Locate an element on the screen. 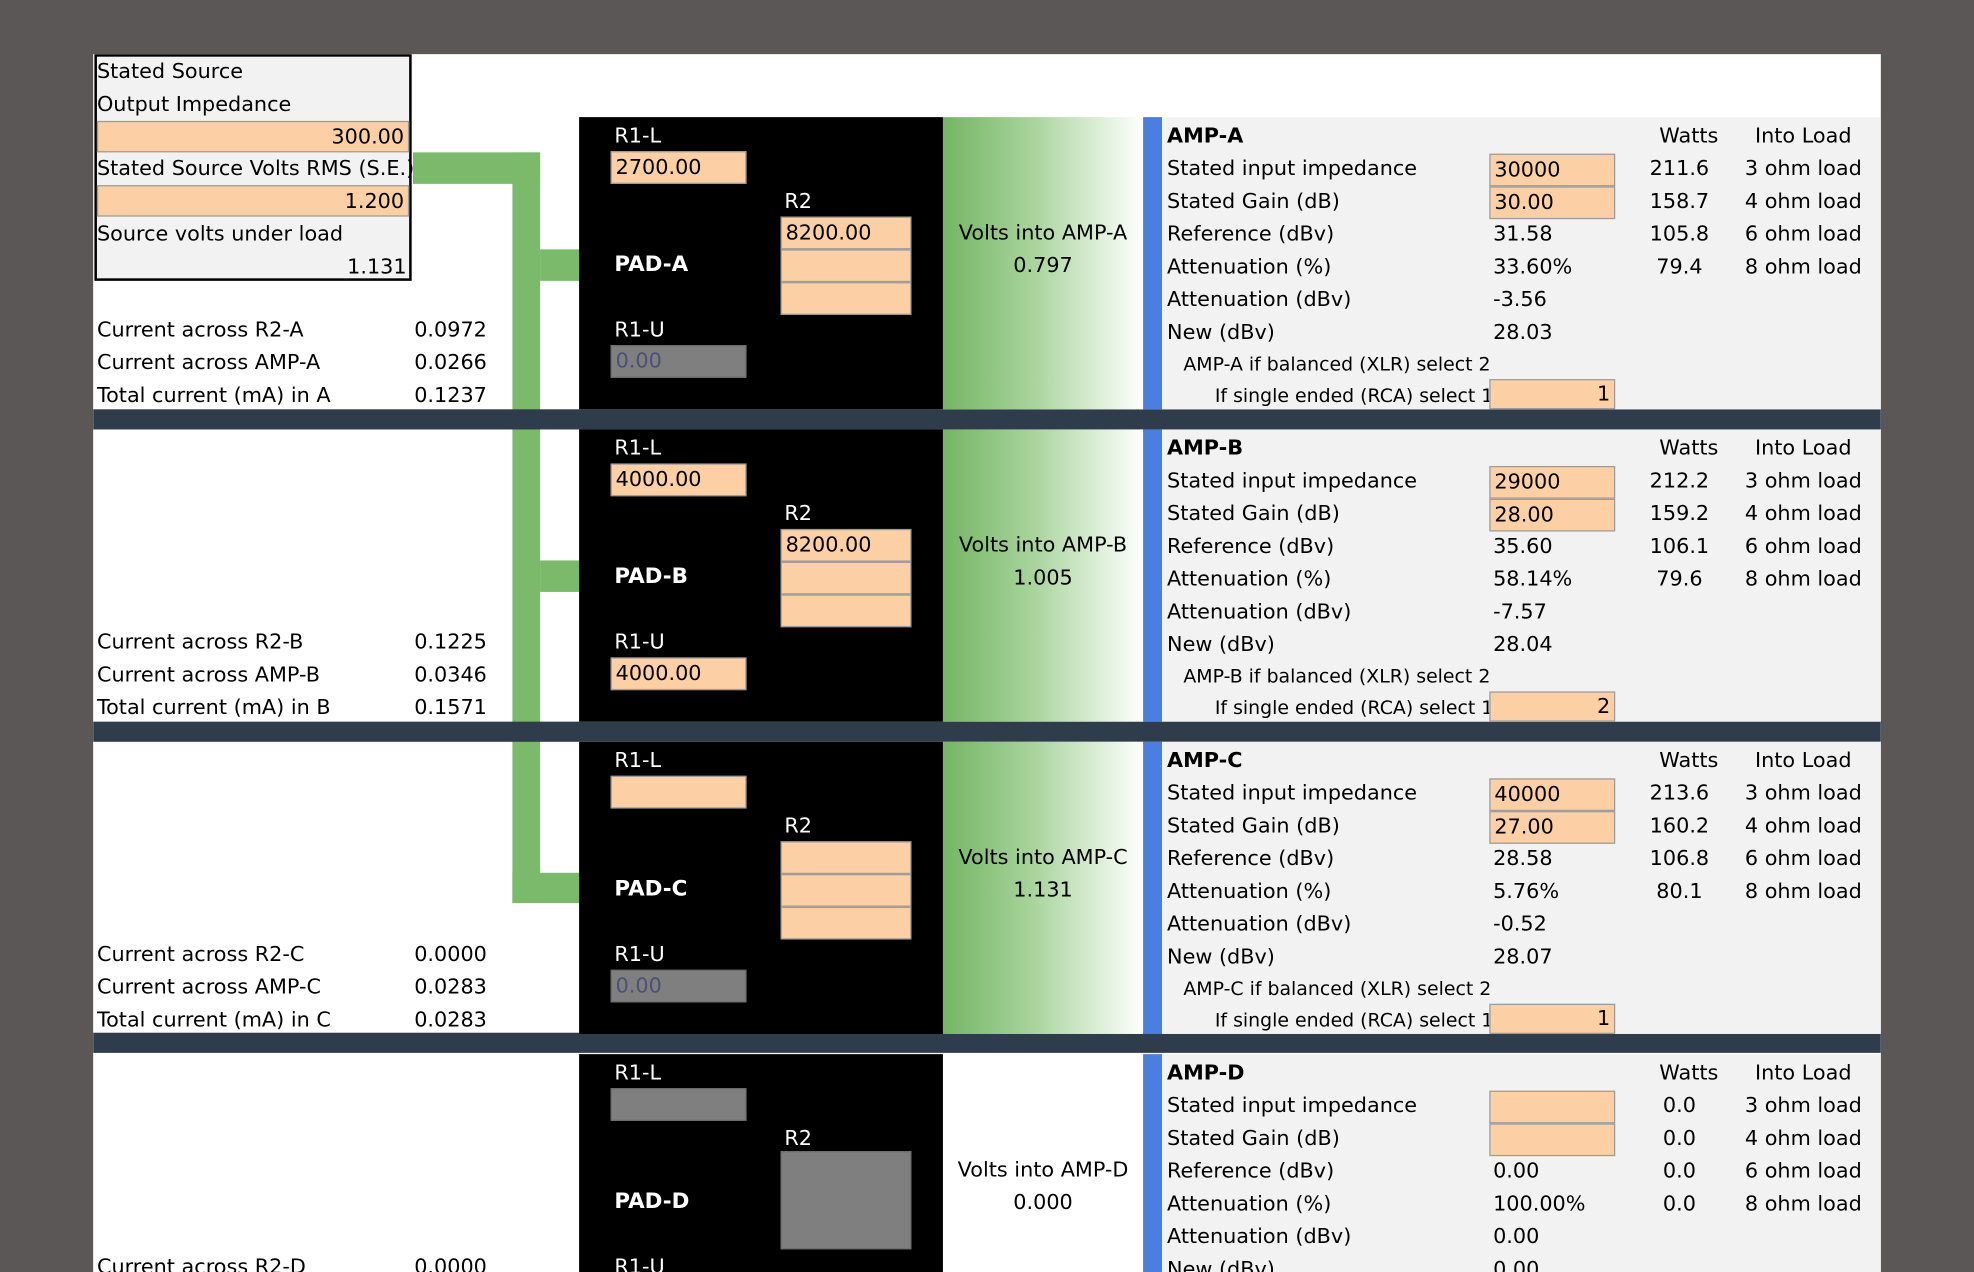  amp-row-value: 0.00 is located at coordinates (1516, 1170).